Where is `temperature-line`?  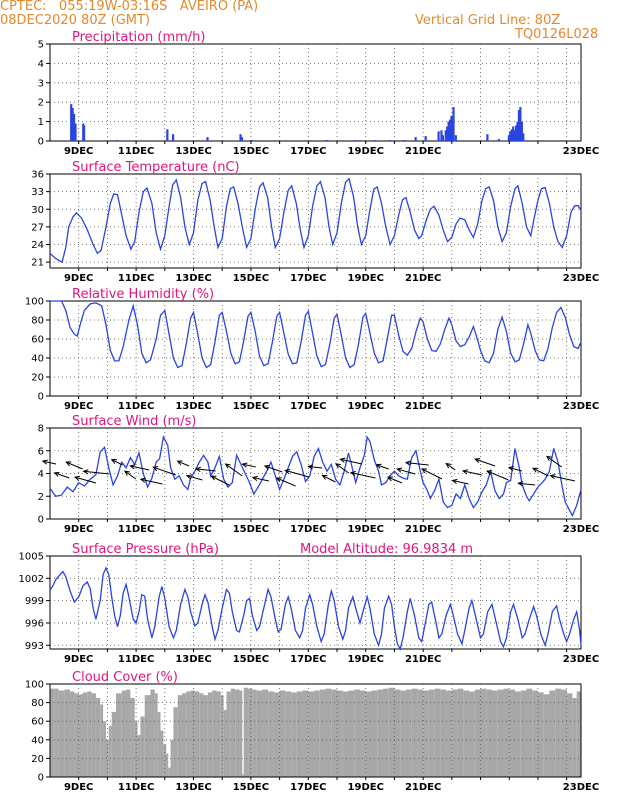 temperature-line is located at coordinates (315, 220).